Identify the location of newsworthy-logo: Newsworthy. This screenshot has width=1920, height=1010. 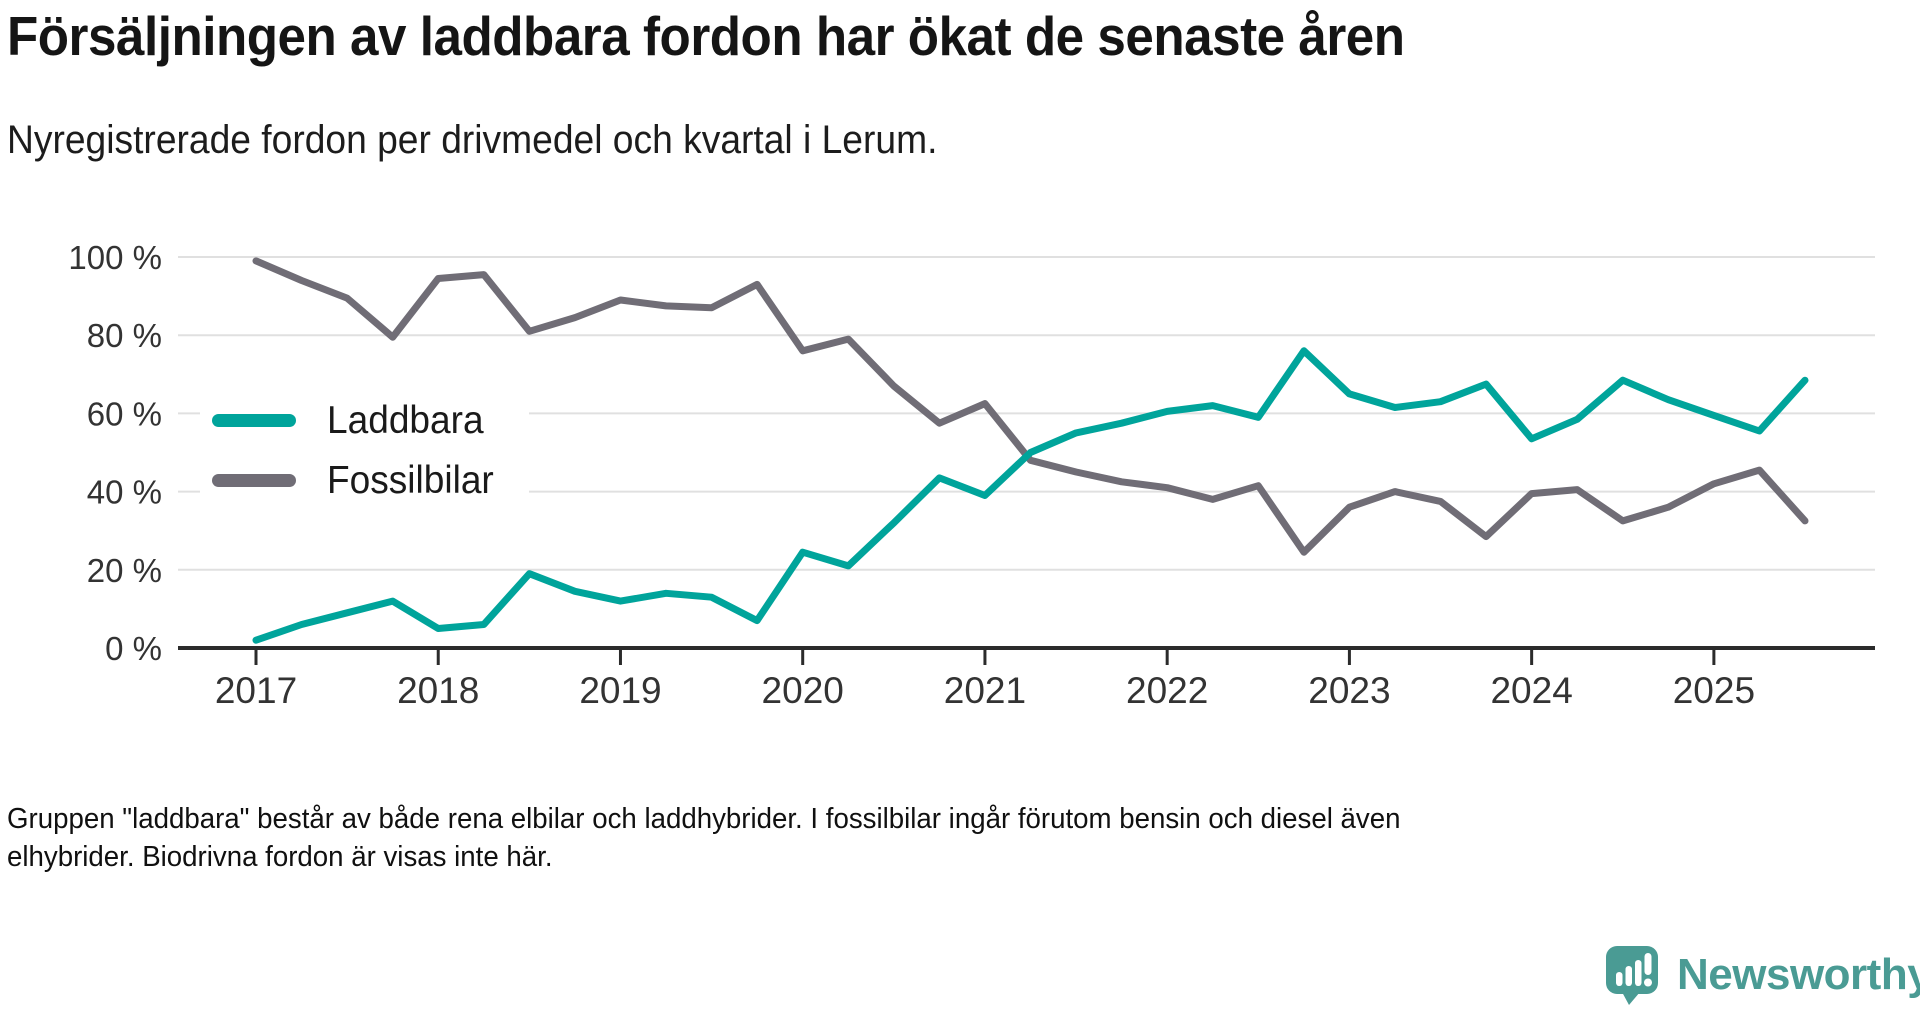
(1762, 975).